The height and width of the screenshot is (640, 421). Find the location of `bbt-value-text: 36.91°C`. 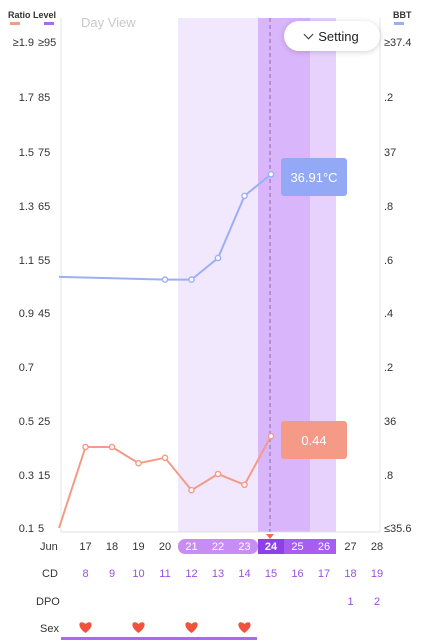

bbt-value-text: 36.91°C is located at coordinates (314, 177).